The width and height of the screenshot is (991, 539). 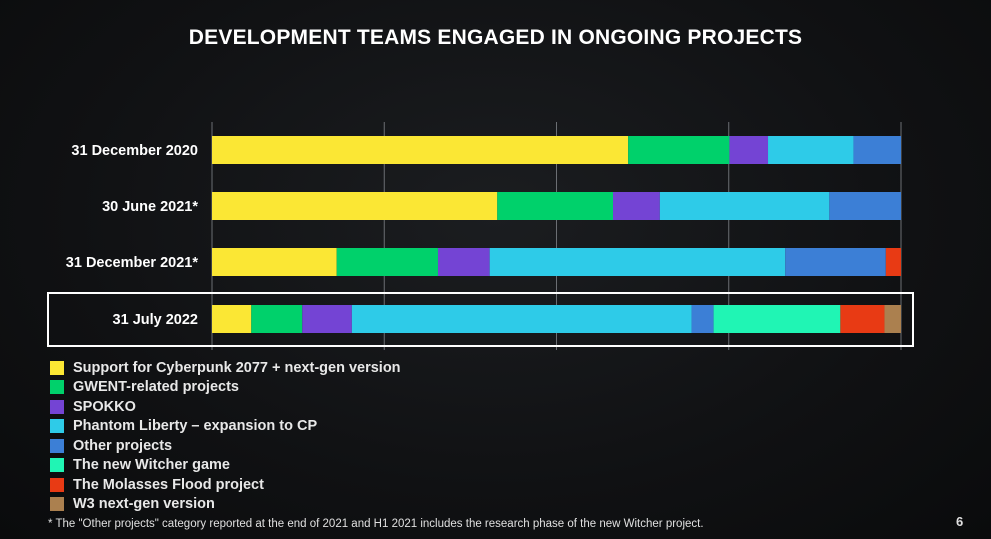 What do you see at coordinates (104, 406) in the screenshot?
I see `legend-label: SPOKKO` at bounding box center [104, 406].